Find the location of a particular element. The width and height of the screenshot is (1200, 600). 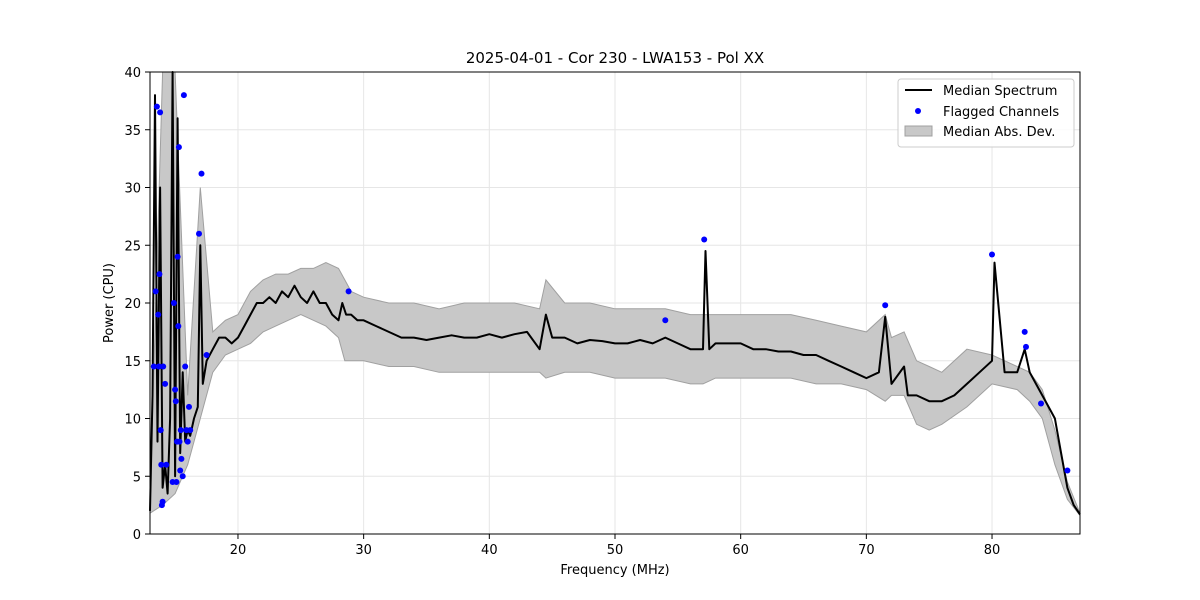

y-tick-label: 20 is located at coordinates (132, 304).